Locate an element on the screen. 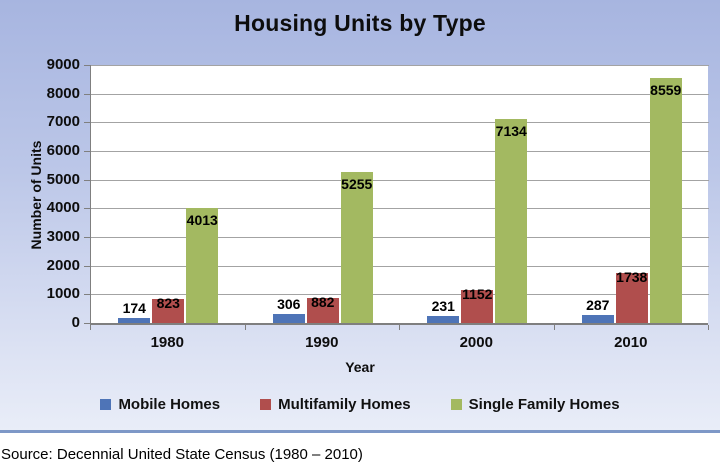 This screenshot has height=476, width=720. legend-label: Single Family Homes is located at coordinates (544, 404).